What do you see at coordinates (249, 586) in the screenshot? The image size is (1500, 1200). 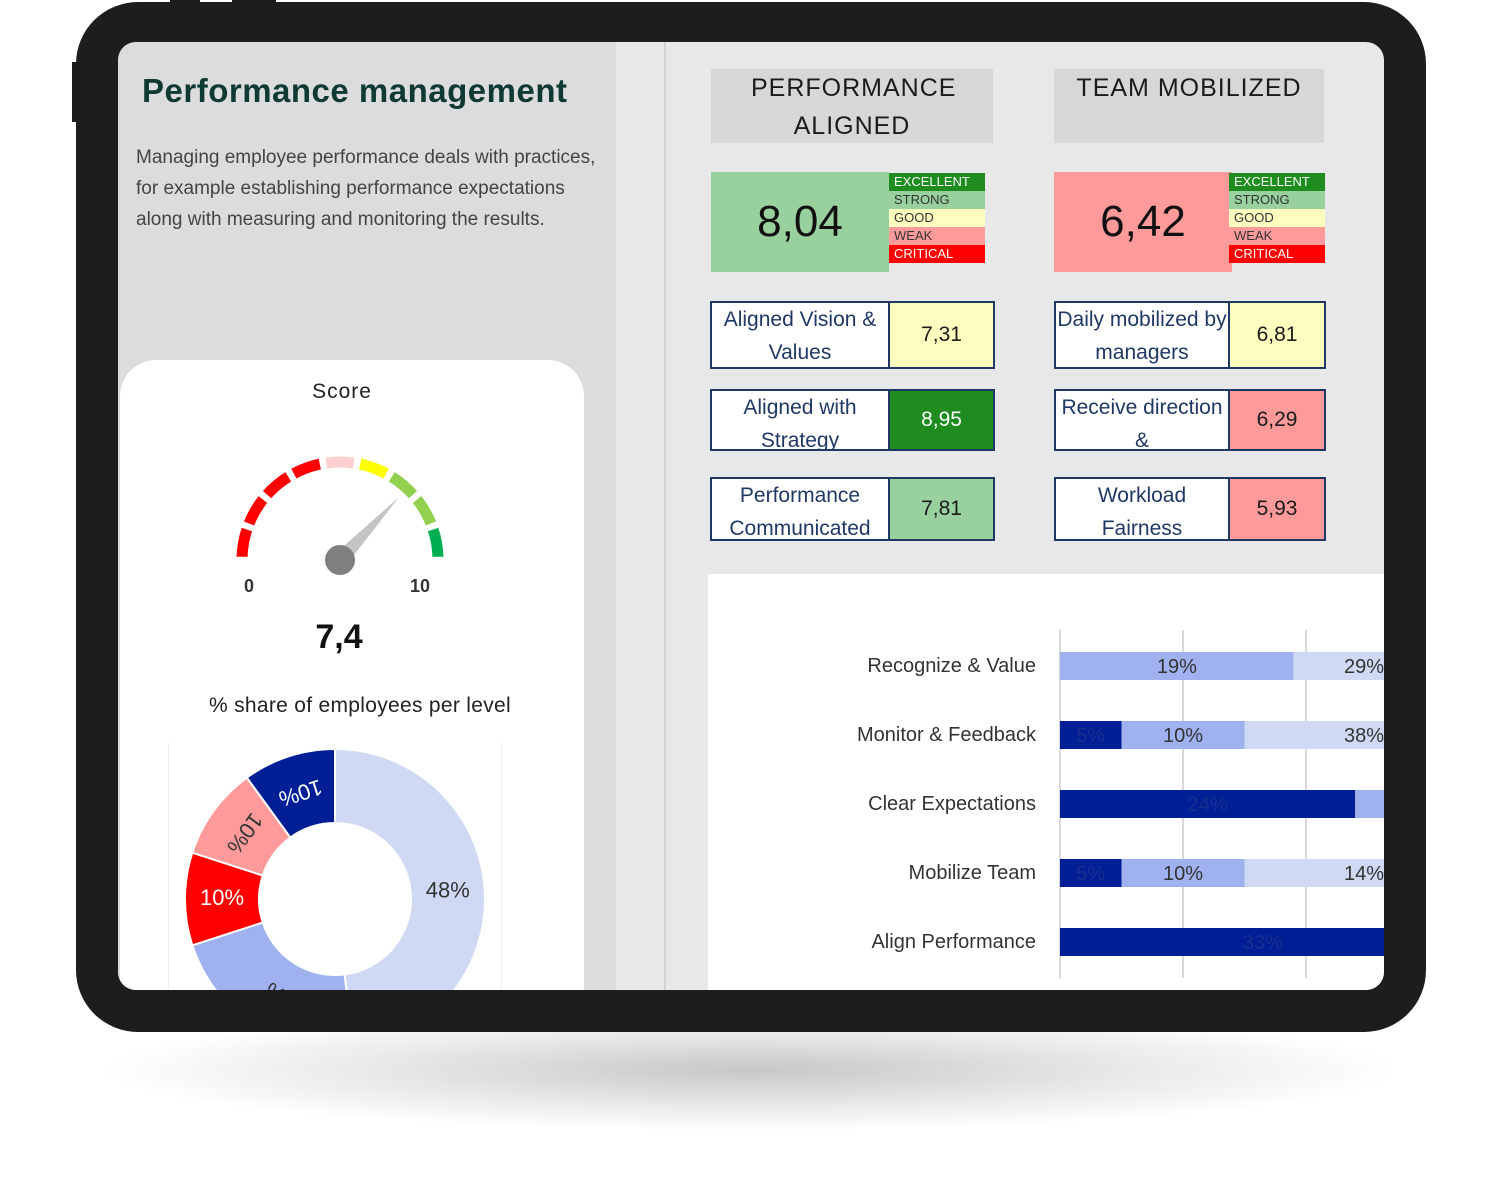 I see `gauge-min-label: 0` at bounding box center [249, 586].